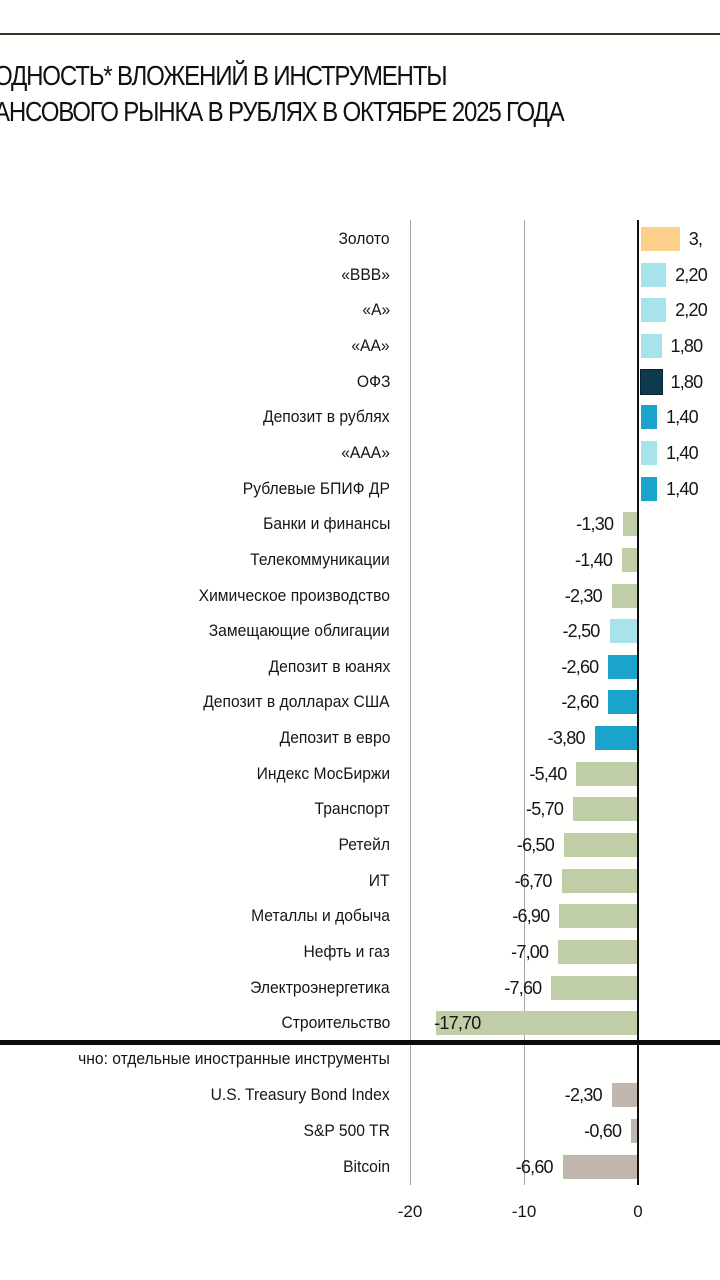 Image resolution: width=720 pixels, height=1280 pixels. I want to click on value-label: -1,40, so click(594, 559).